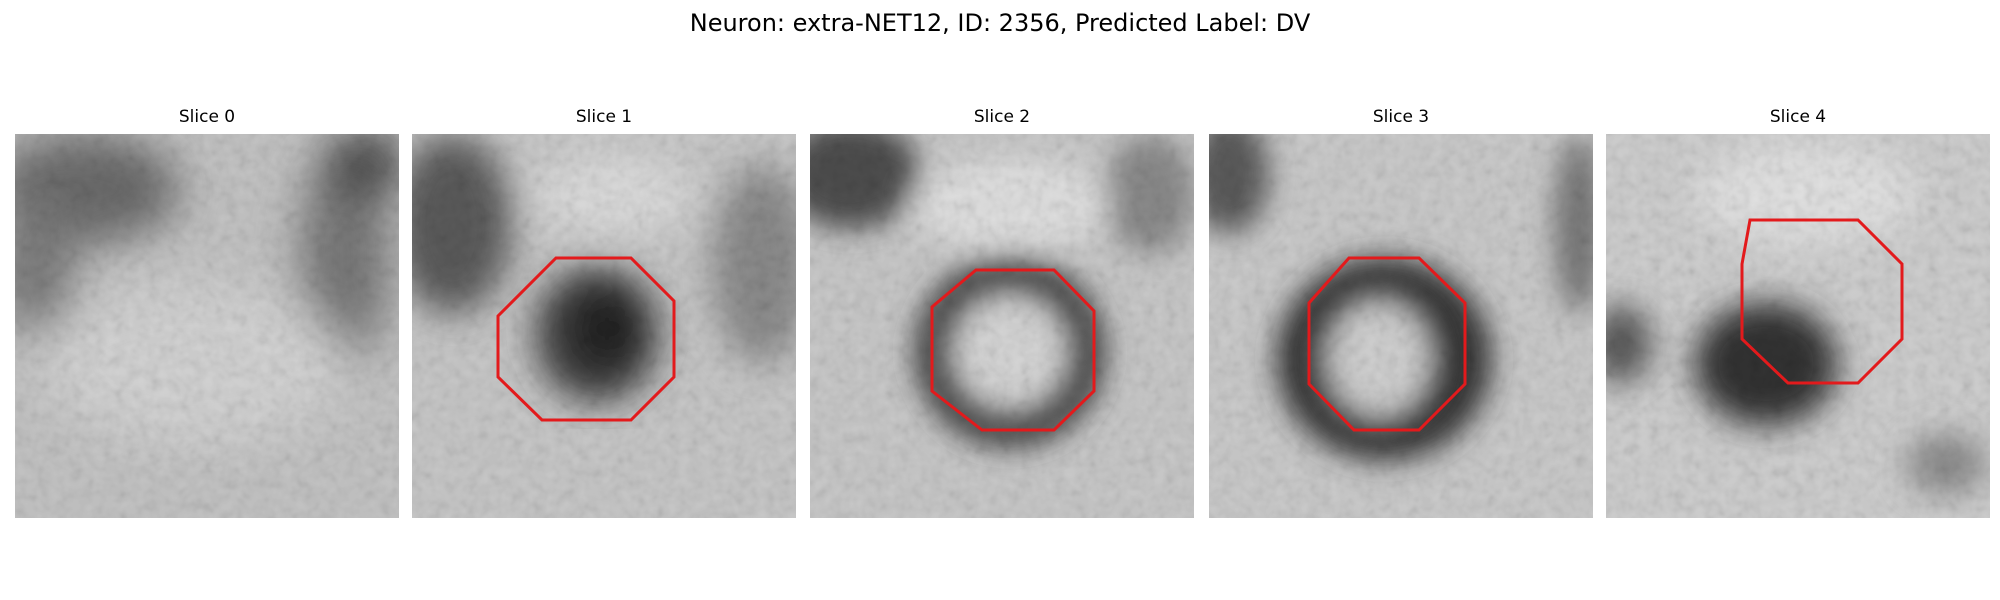 The width and height of the screenshot is (2000, 600). I want to click on slice-title: Slice 1, so click(604, 117).